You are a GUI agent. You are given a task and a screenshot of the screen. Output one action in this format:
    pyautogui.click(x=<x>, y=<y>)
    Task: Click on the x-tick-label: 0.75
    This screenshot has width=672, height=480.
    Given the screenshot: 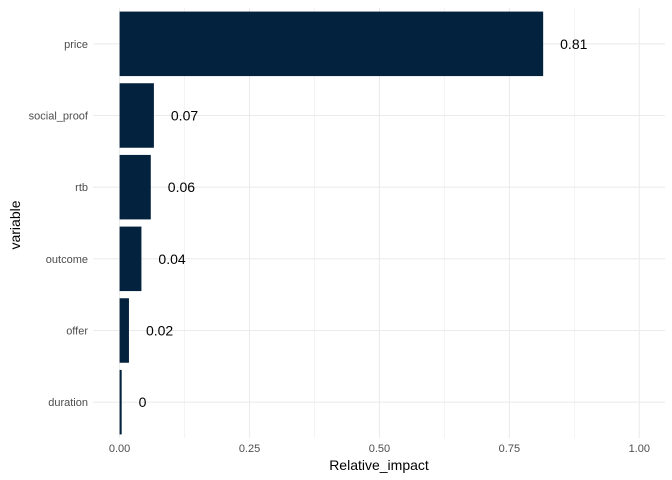 What is the action you would take?
    pyautogui.click(x=509, y=449)
    